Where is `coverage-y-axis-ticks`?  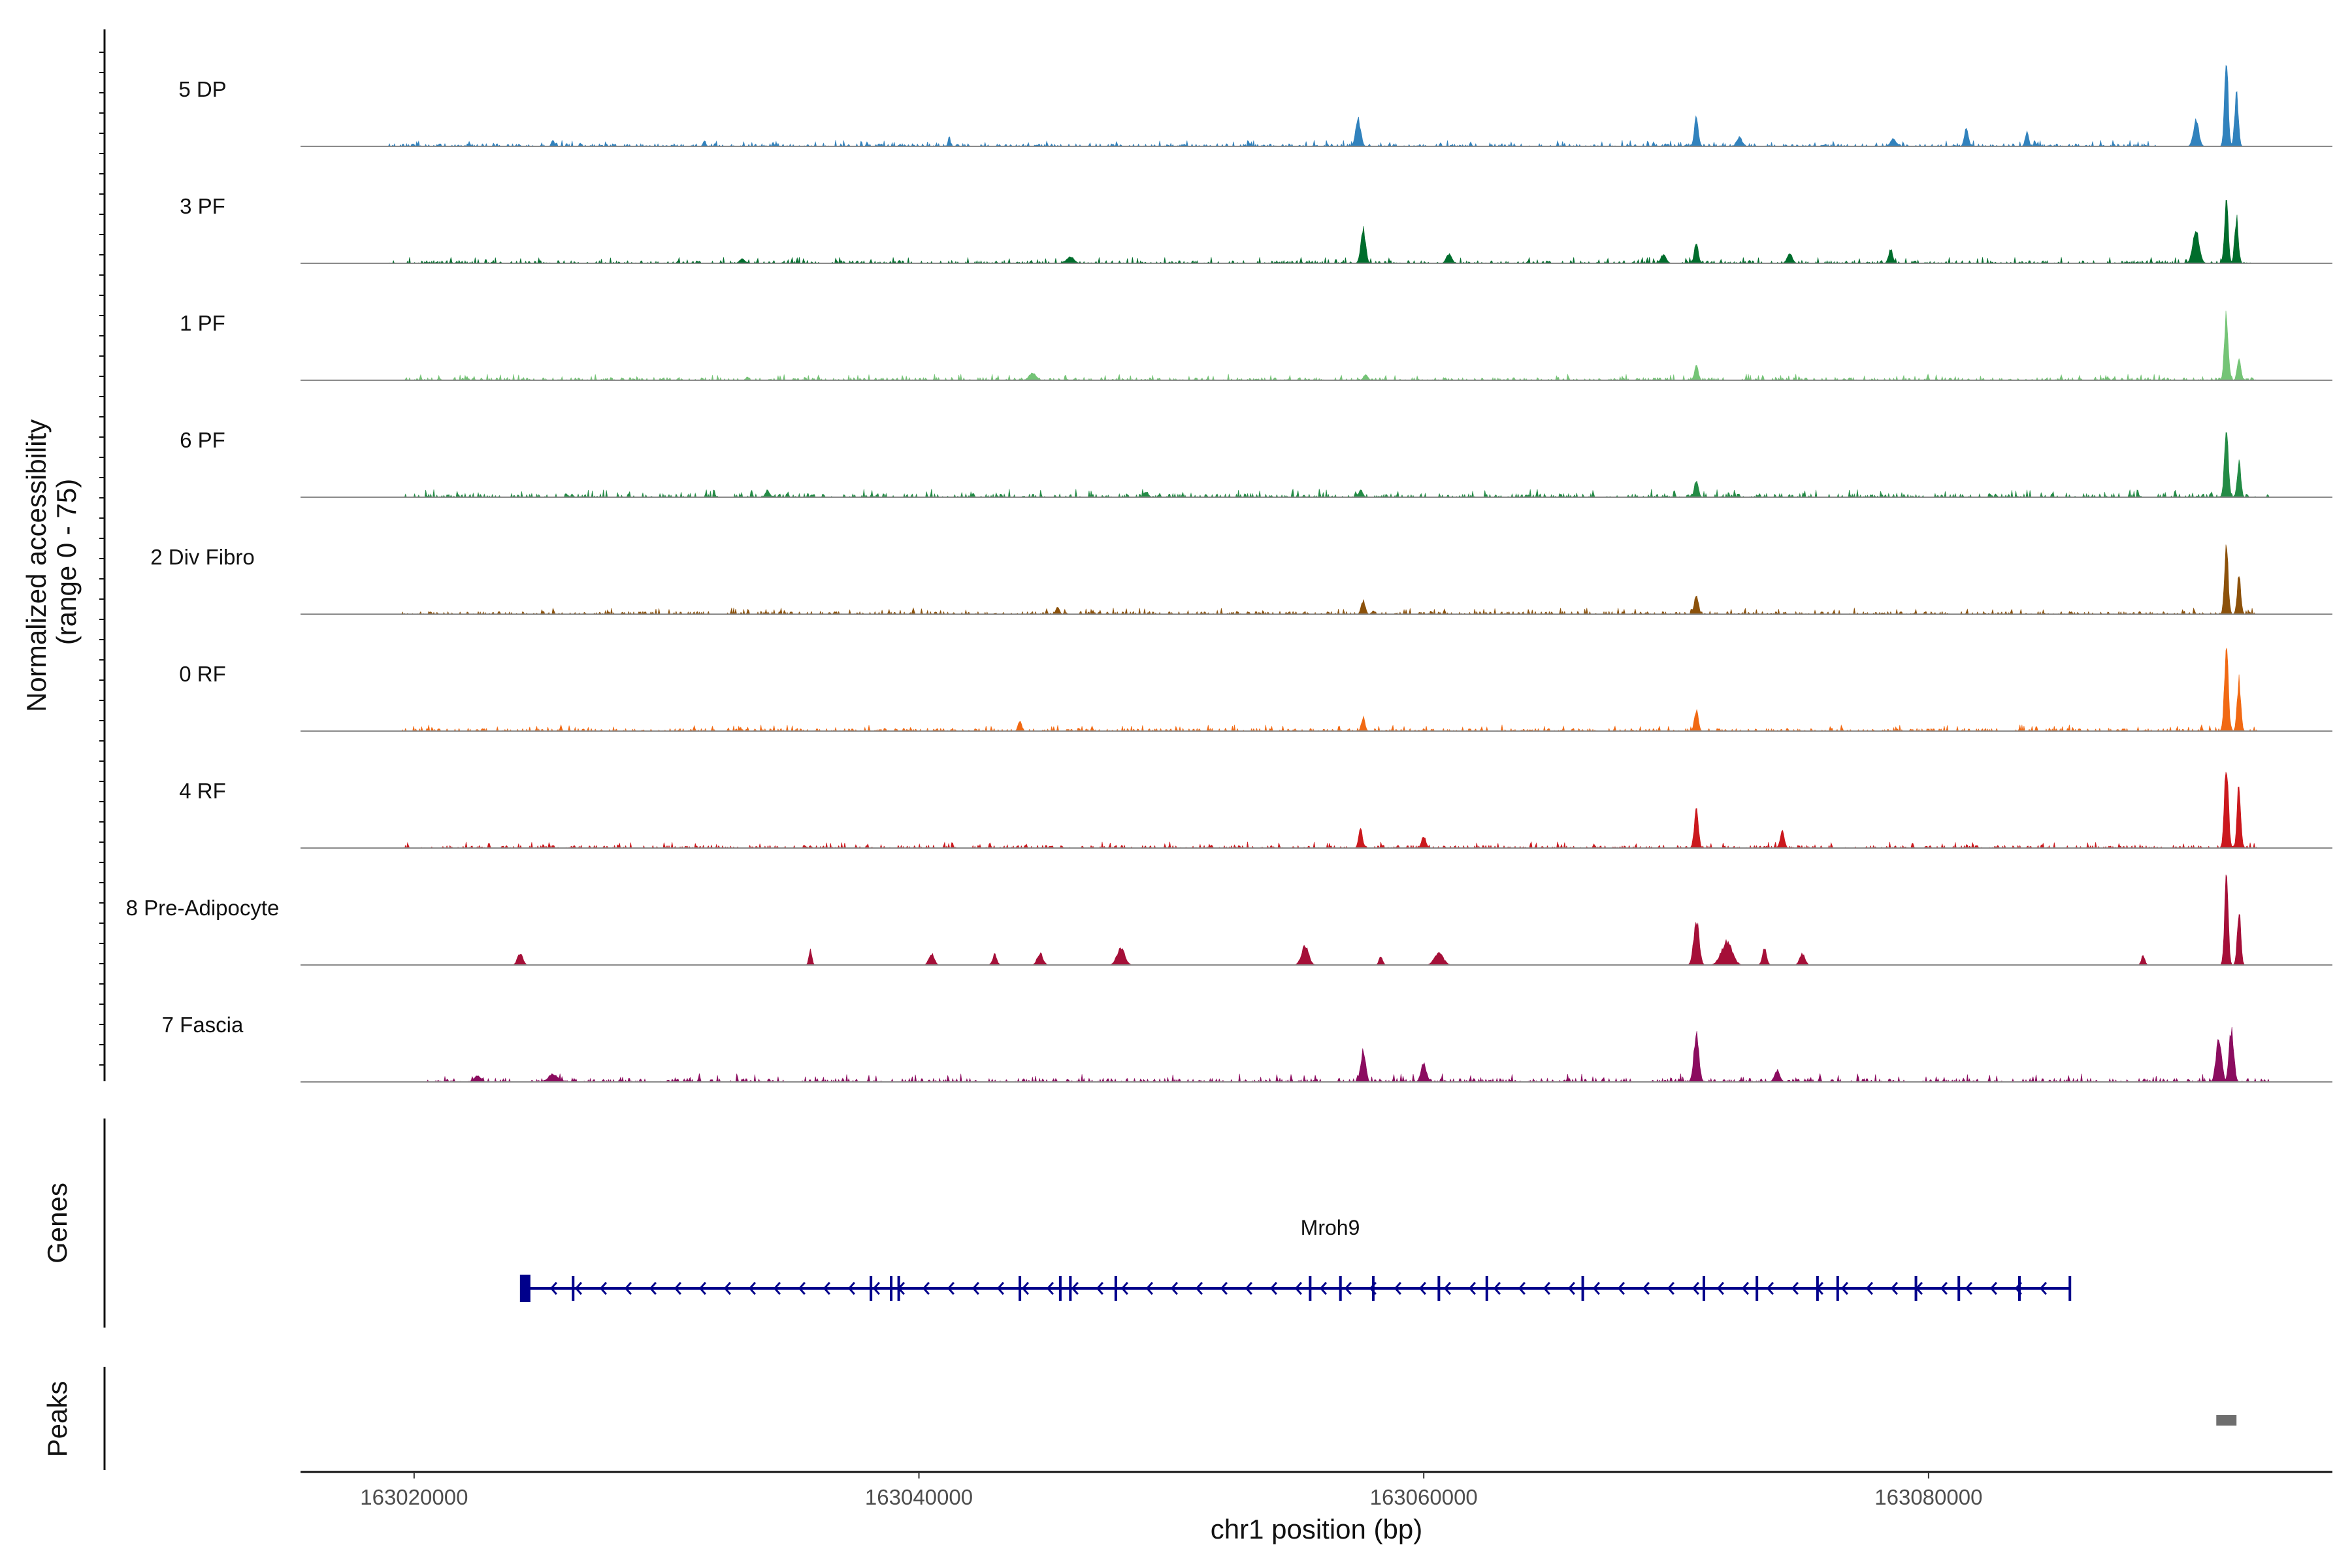 coverage-y-axis-ticks is located at coordinates (102, 559).